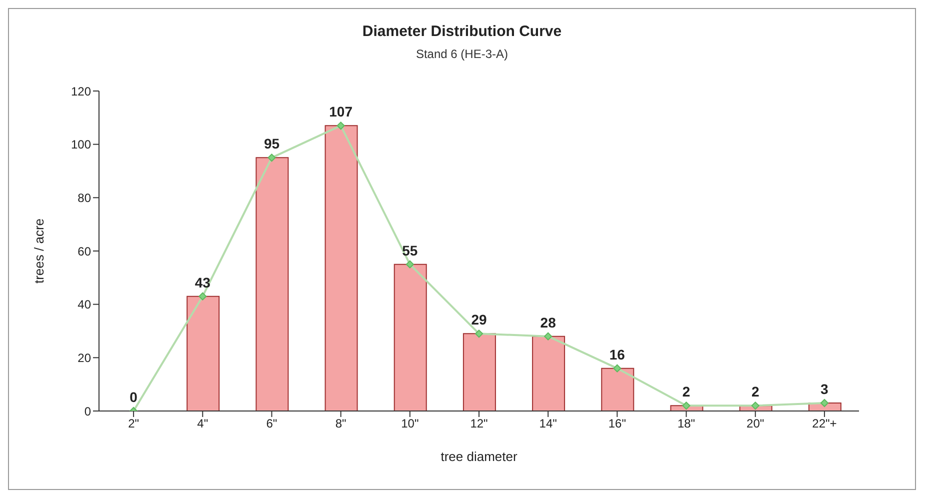  Describe the element at coordinates (341, 112) in the screenshot. I see `data-label: 107` at that location.